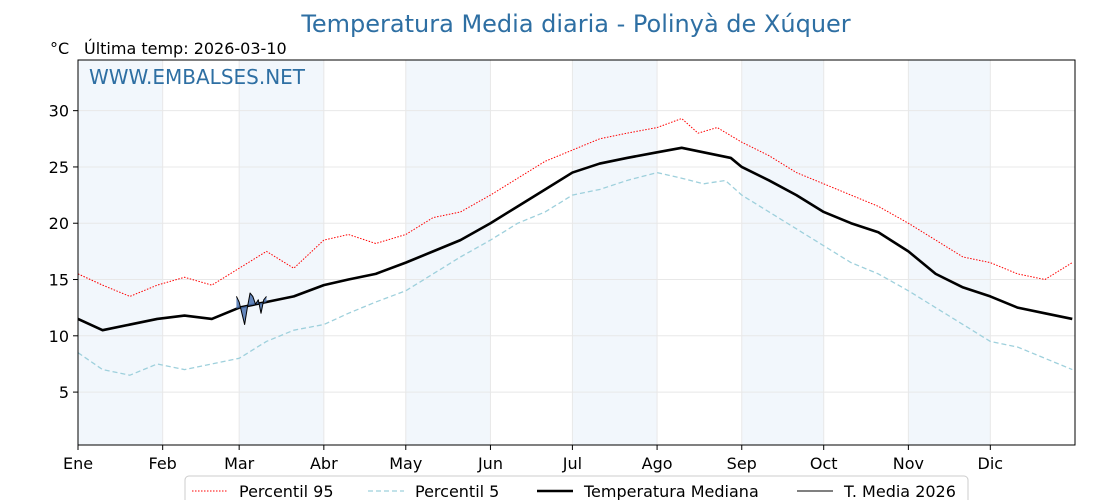 This screenshot has height=500, width=1120. I want to click on x-tick-label-may: May, so click(405, 463).